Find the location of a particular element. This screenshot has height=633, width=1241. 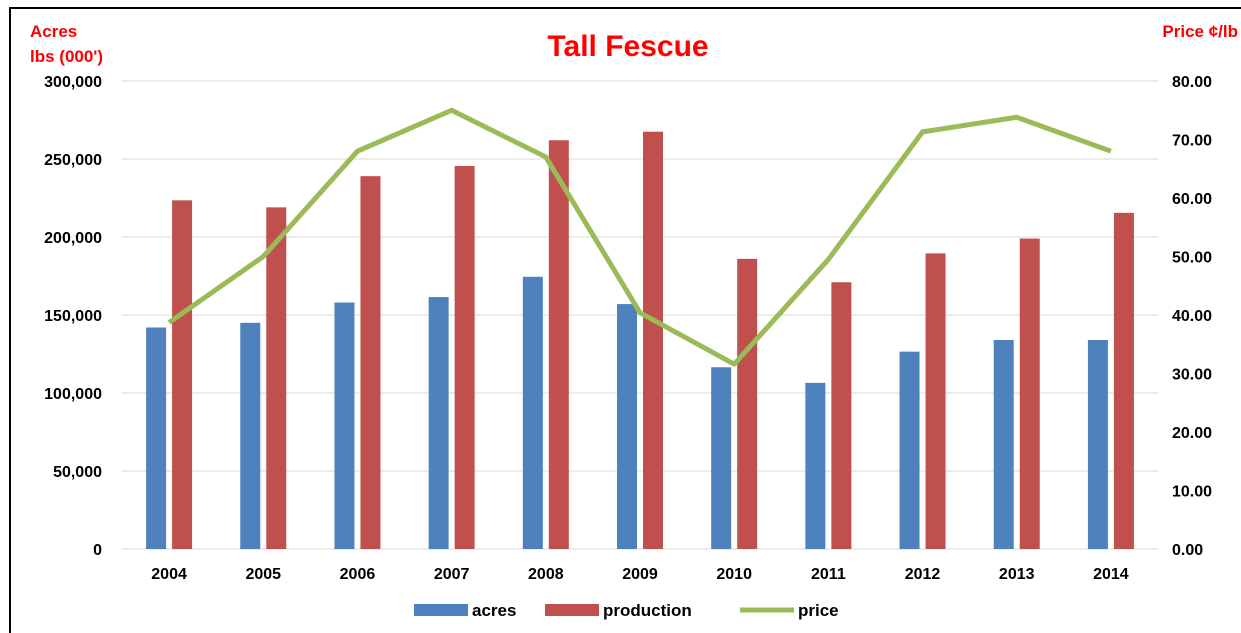

left-tick-label: 150,000 is located at coordinates (73, 316).